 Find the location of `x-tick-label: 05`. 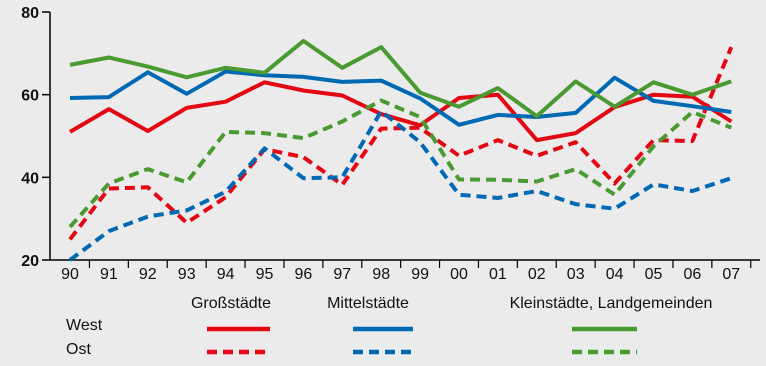

x-tick-label: 05 is located at coordinates (654, 274).